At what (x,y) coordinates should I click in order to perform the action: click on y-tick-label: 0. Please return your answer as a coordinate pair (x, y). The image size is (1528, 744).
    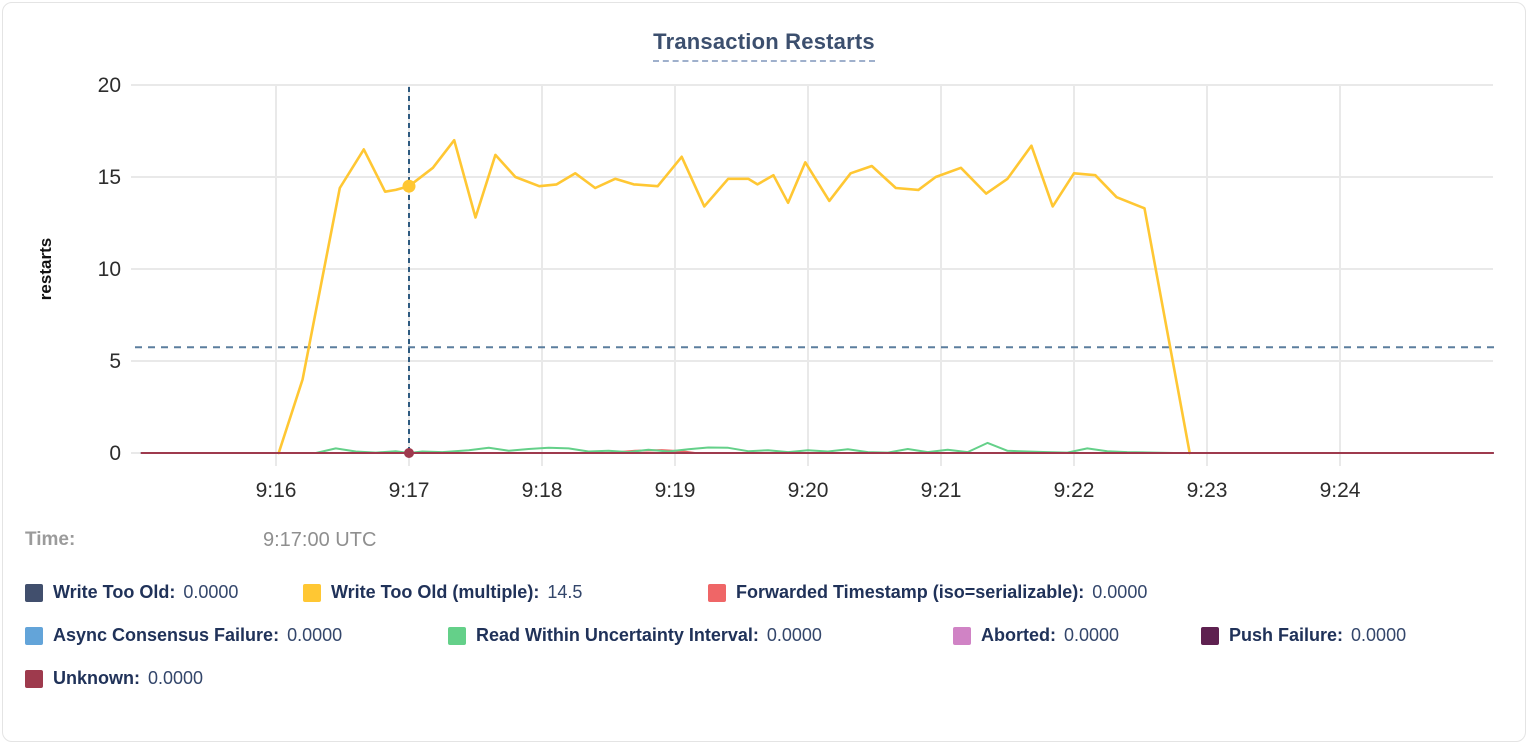
    Looking at the image, I should click on (115, 453).